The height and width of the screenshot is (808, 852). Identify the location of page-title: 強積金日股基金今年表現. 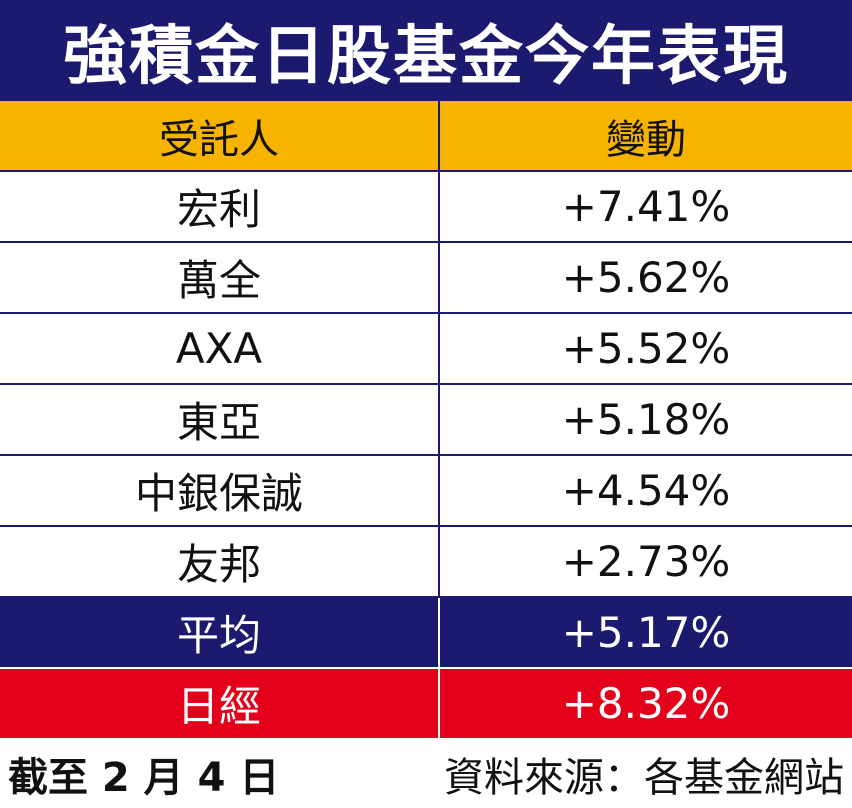
(426, 50).